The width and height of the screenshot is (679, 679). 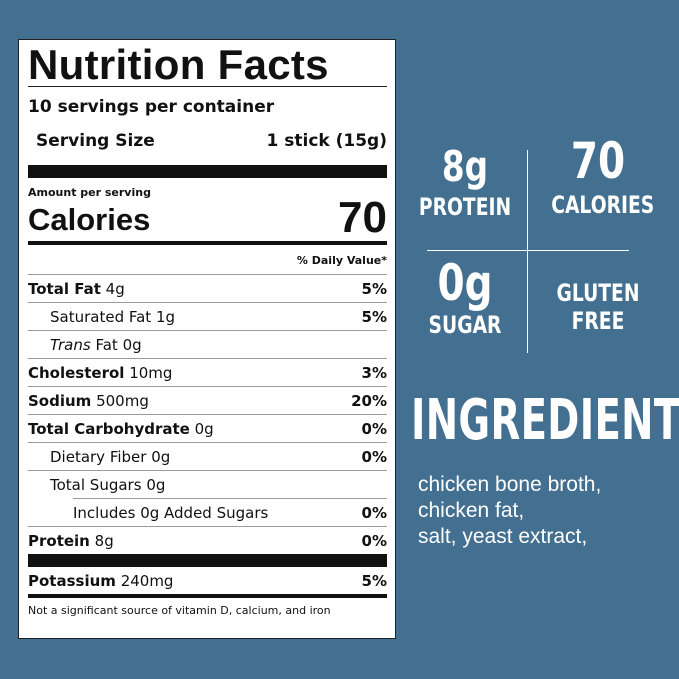 I want to click on gluten-free-highlight: GLUTEN FREE, so click(x=598, y=307).